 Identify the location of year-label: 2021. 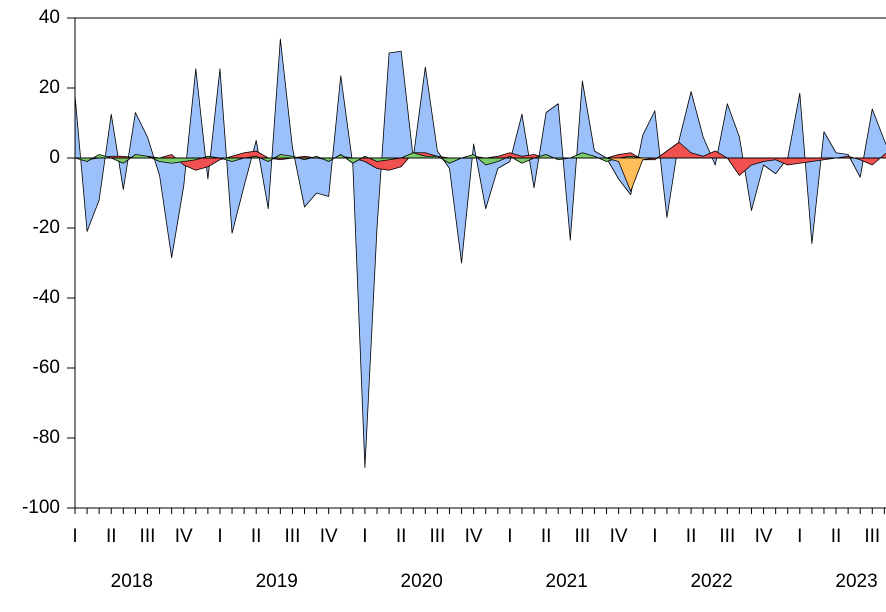
(567, 581).